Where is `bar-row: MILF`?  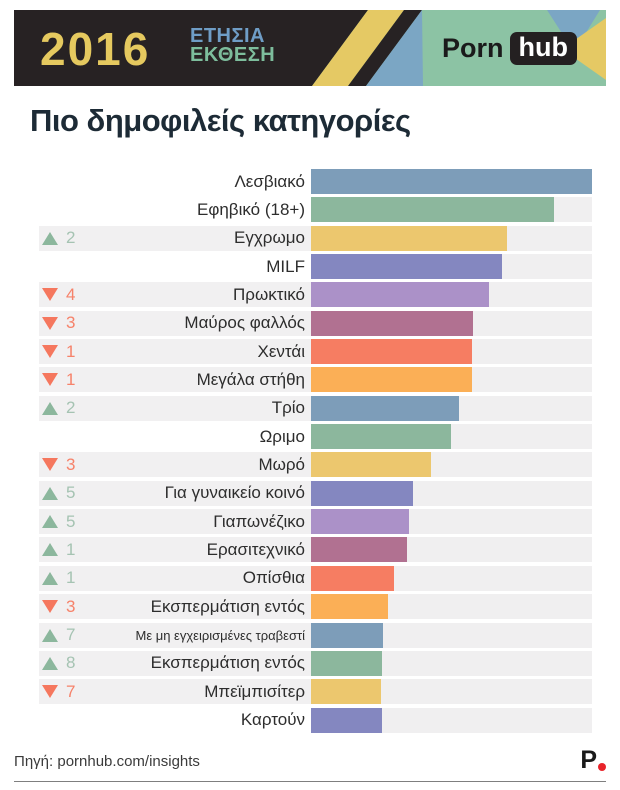
bar-row: MILF is located at coordinates (315, 267).